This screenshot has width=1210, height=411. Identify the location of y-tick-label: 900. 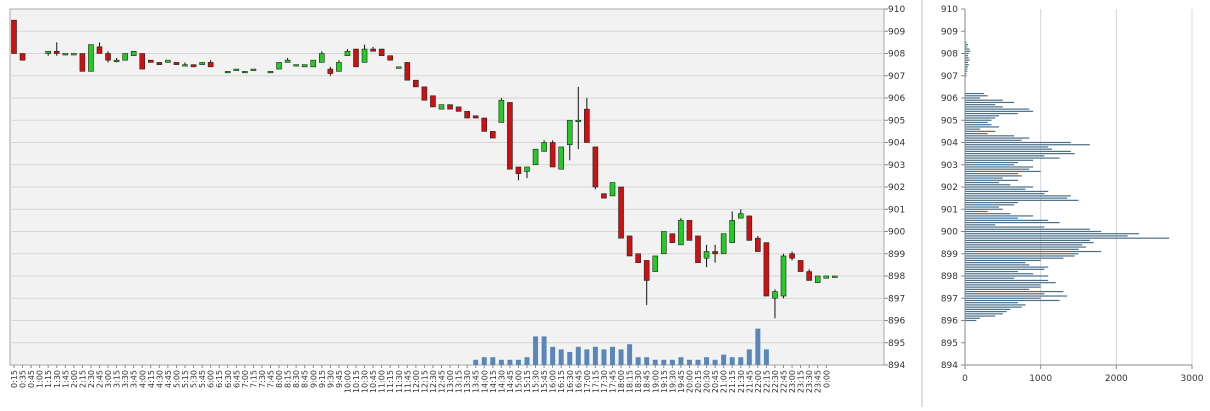
(896, 233).